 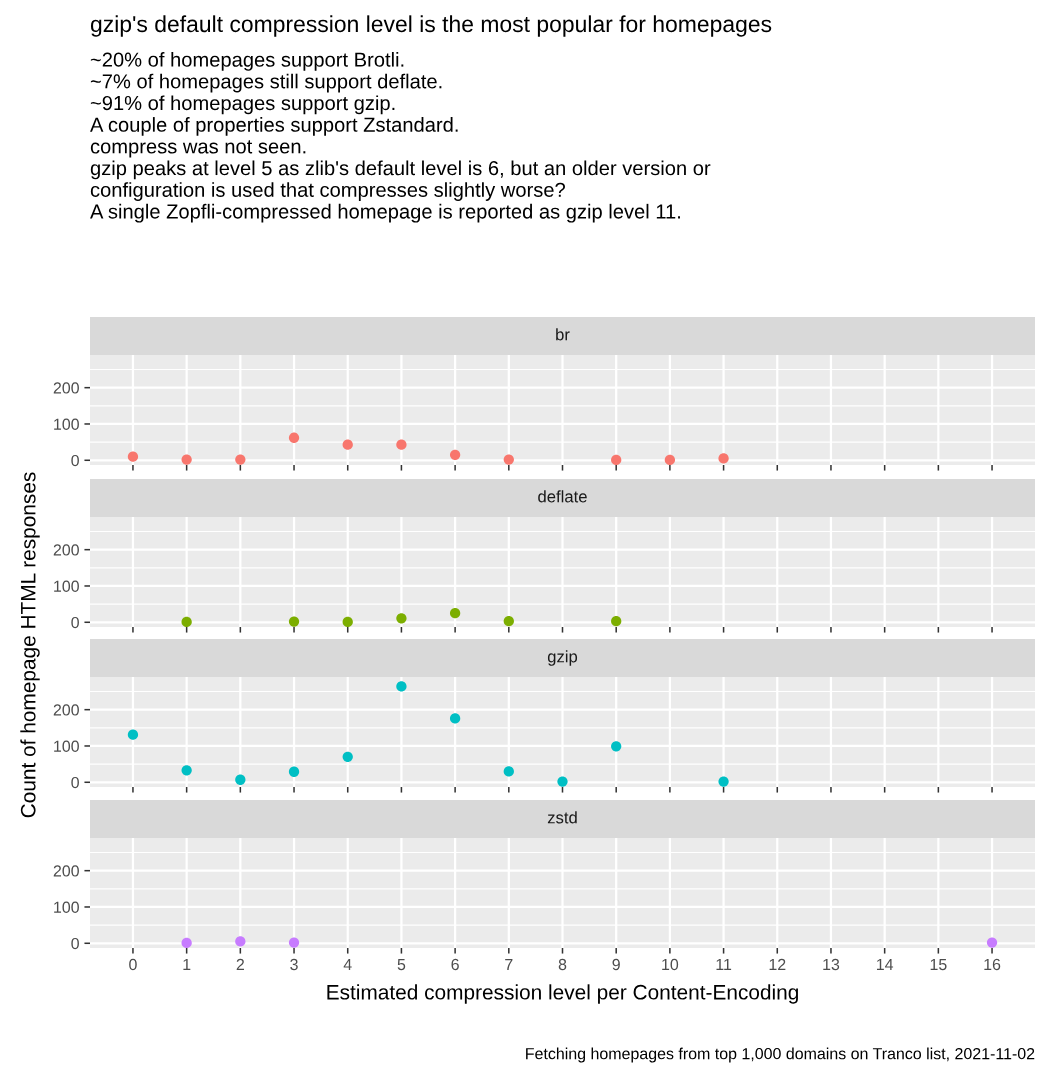 What do you see at coordinates (187, 964) in the screenshot?
I see `x-tick-label: 1` at bounding box center [187, 964].